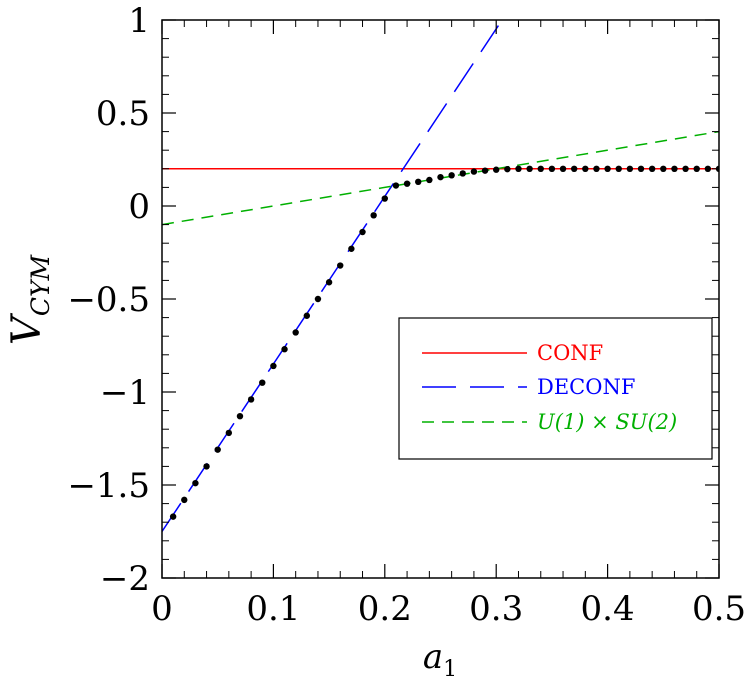 This screenshot has height=677, width=747. What do you see at coordinates (139, 207) in the screenshot?
I see `y-tick-label: 0` at bounding box center [139, 207].